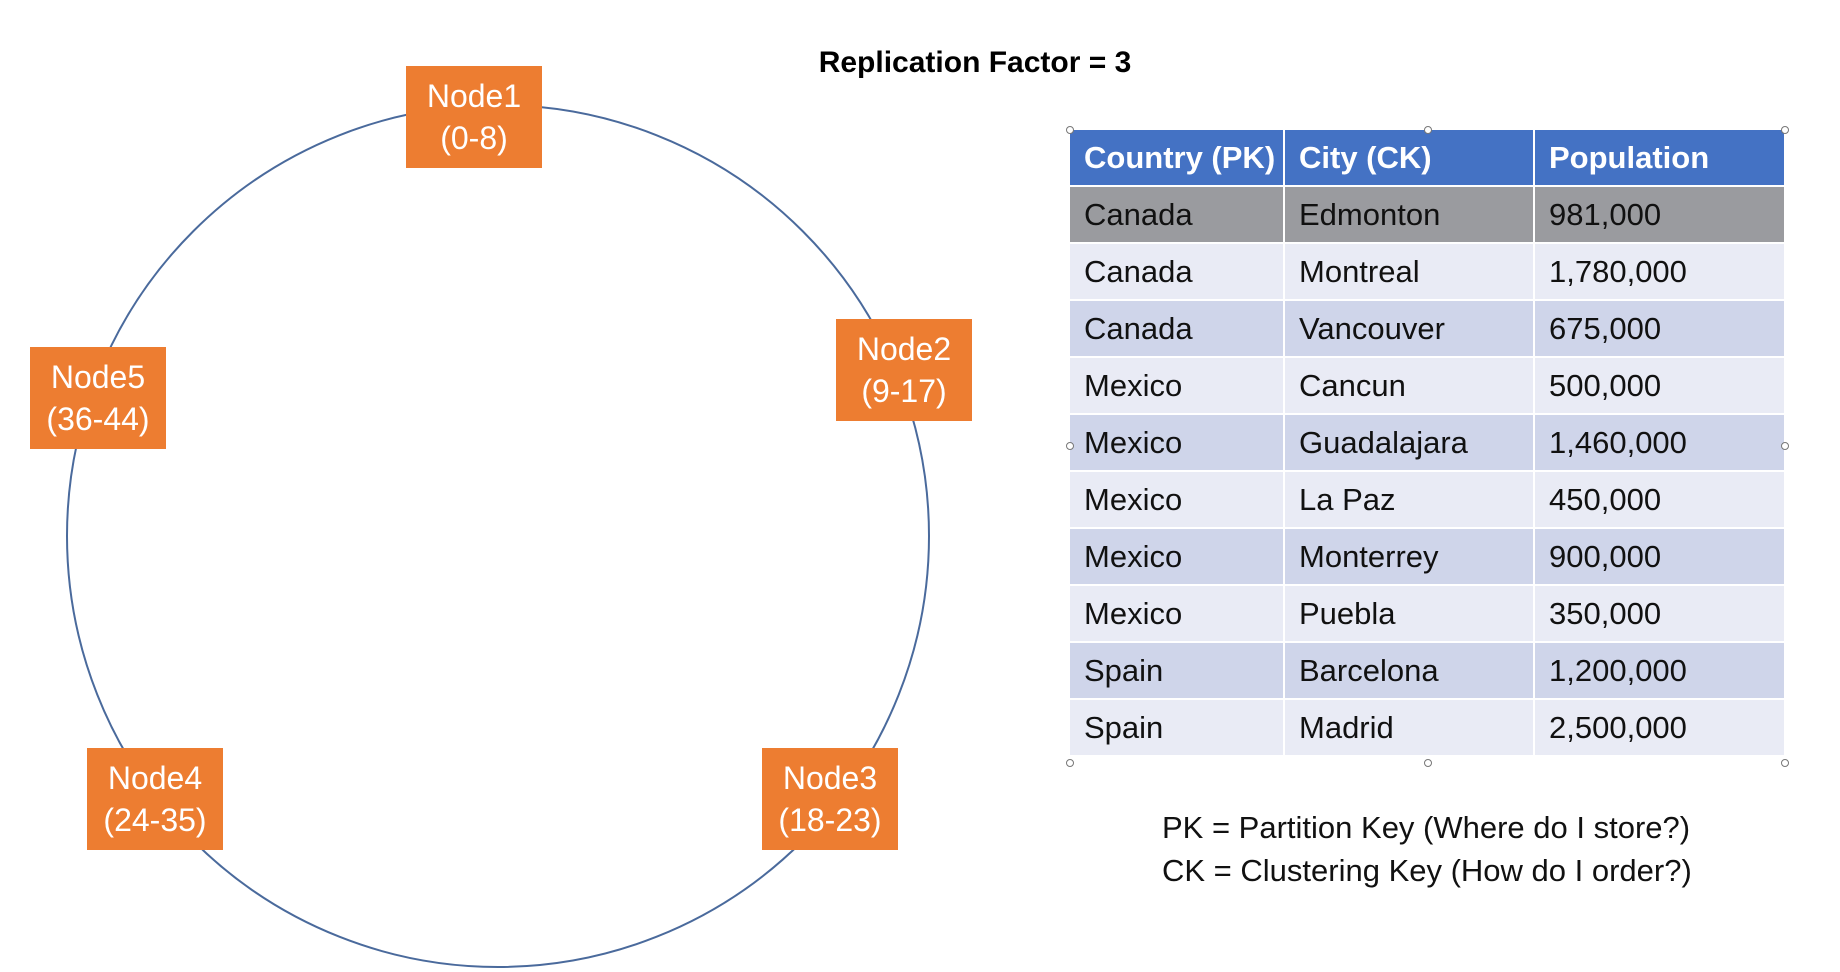 The width and height of the screenshot is (1840, 972). What do you see at coordinates (1660, 158) in the screenshot?
I see `header-population: Population` at bounding box center [1660, 158].